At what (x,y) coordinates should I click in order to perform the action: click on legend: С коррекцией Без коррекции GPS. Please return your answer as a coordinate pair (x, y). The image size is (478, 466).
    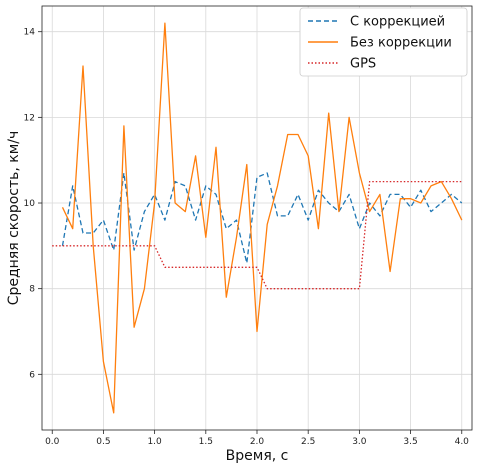
    Looking at the image, I should click on (383, 42).